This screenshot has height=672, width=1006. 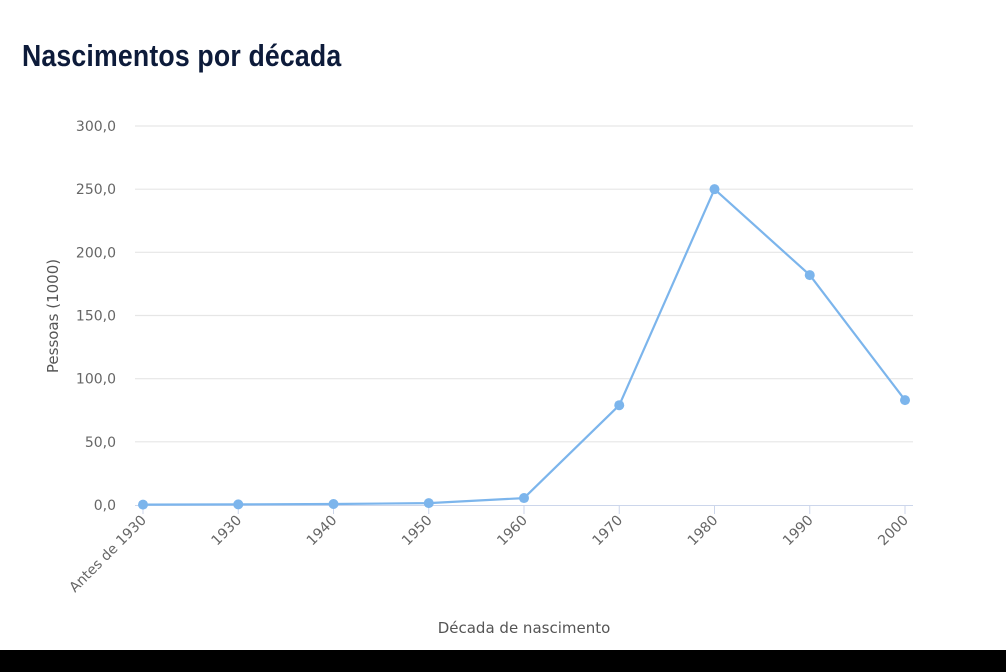 What do you see at coordinates (417, 531) in the screenshot?
I see `x-tick-label: 1950` at bounding box center [417, 531].